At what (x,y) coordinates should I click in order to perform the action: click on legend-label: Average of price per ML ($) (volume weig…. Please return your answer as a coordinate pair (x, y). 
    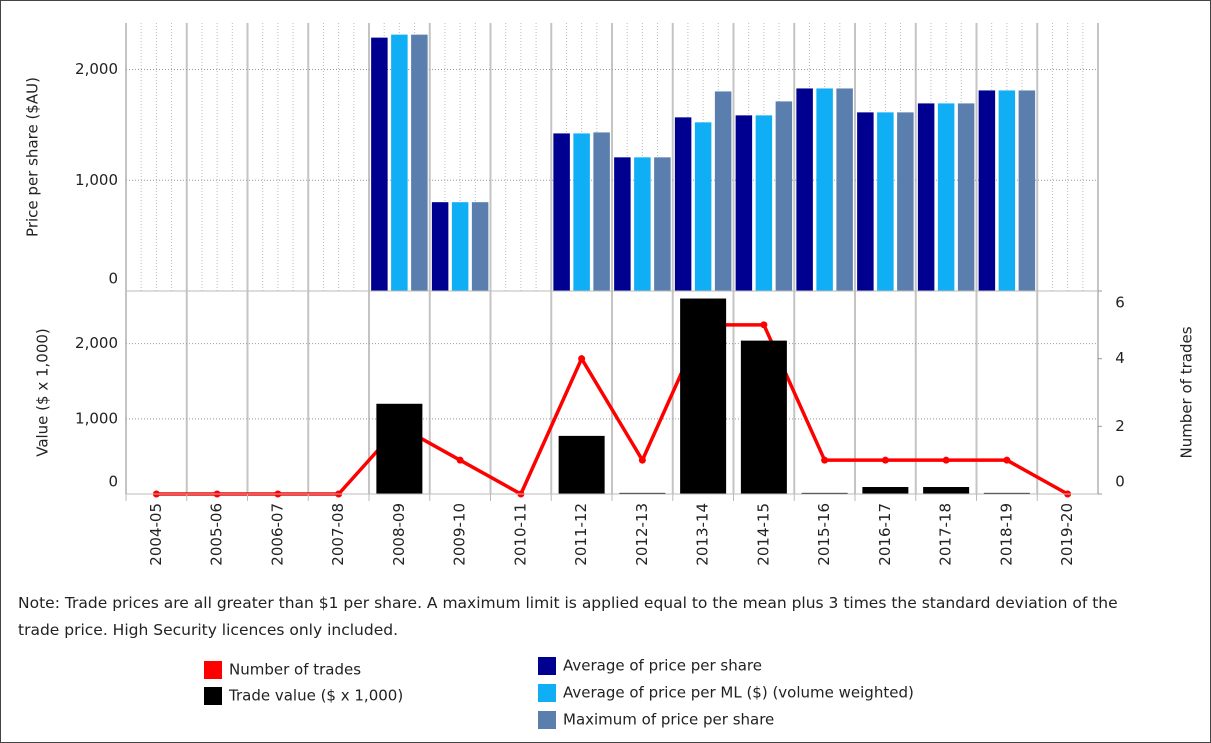
    Looking at the image, I should click on (738, 693).